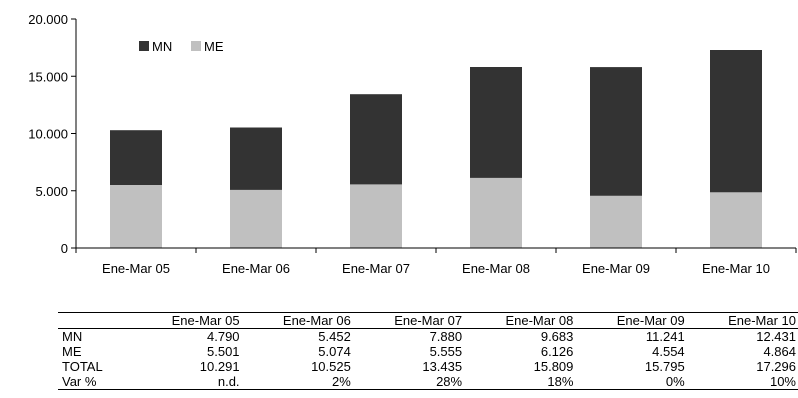 This screenshot has height=398, width=798. What do you see at coordinates (557, 351) in the screenshot?
I see `table-cell: 6.126` at bounding box center [557, 351].